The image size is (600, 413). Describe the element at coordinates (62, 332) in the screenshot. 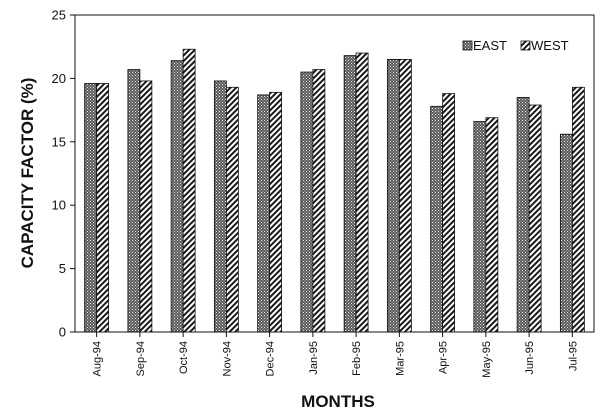

I see `y-tick-label: 0` at that location.